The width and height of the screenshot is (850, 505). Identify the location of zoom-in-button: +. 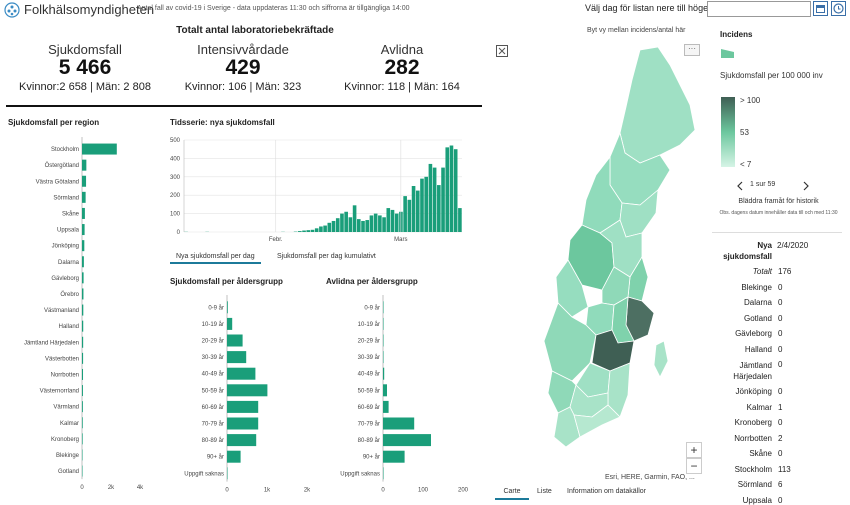
(694, 450).